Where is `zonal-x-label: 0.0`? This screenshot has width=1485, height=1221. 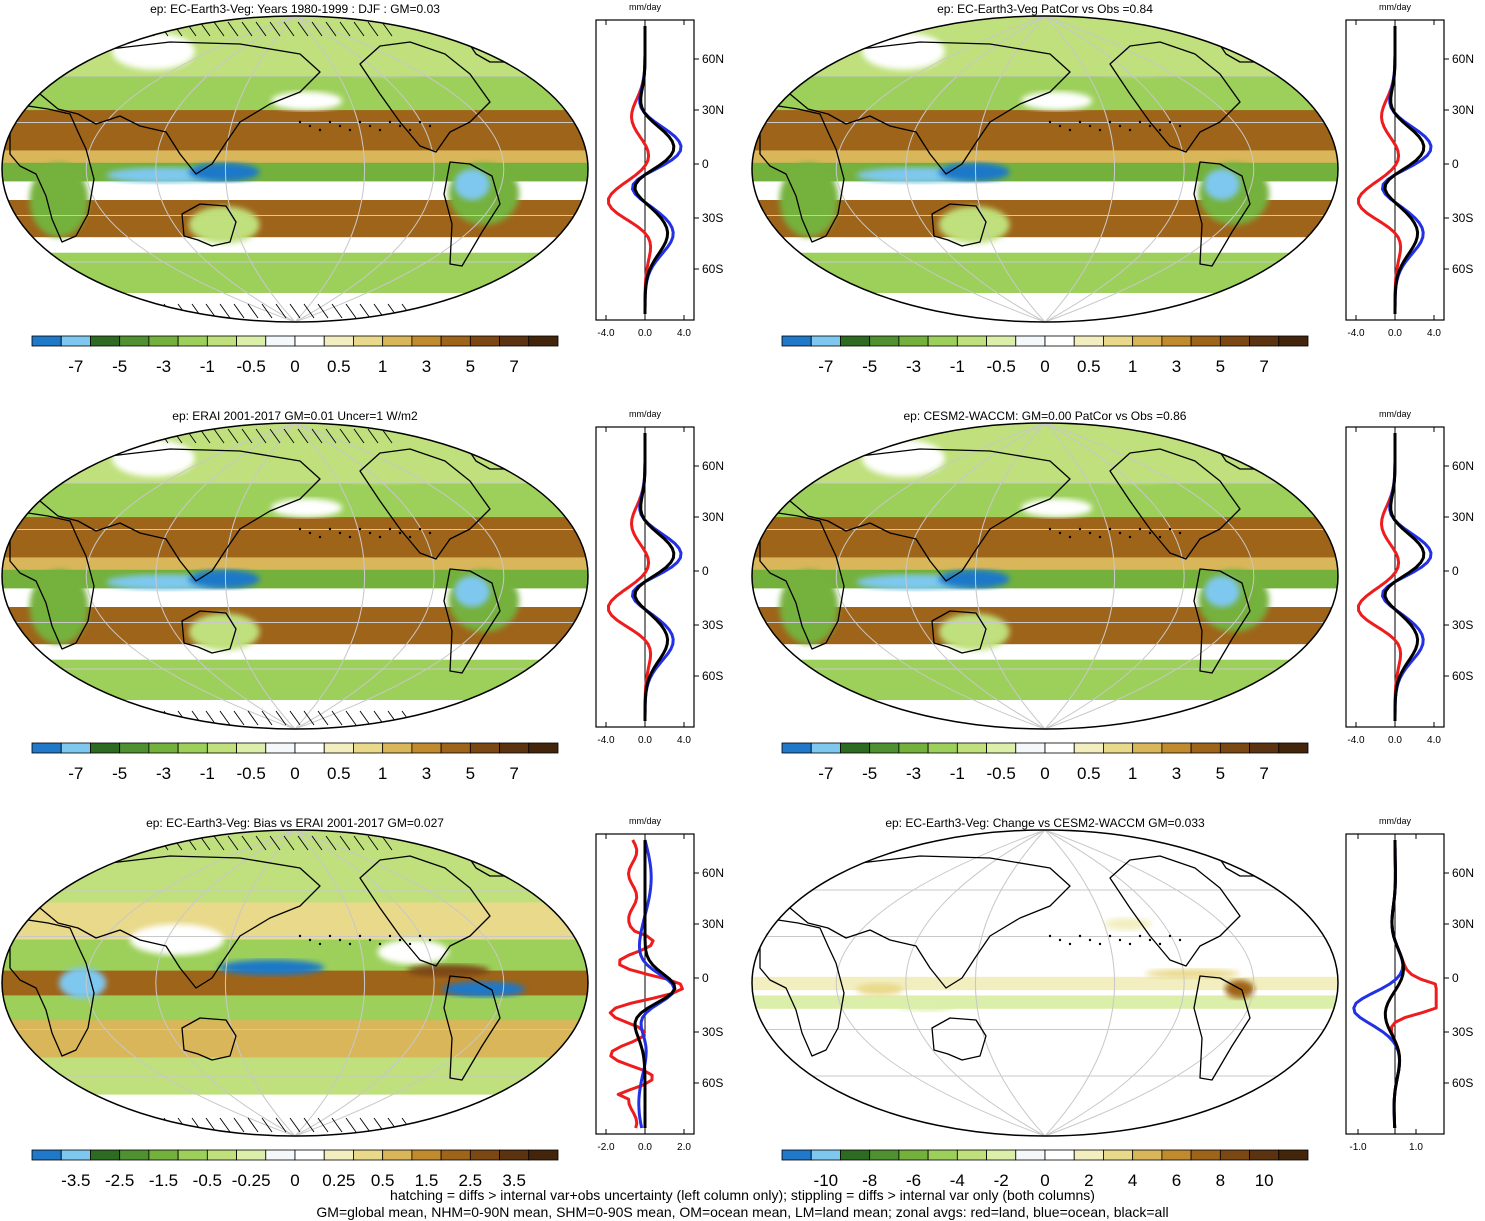 zonal-x-label: 0.0 is located at coordinates (645, 333).